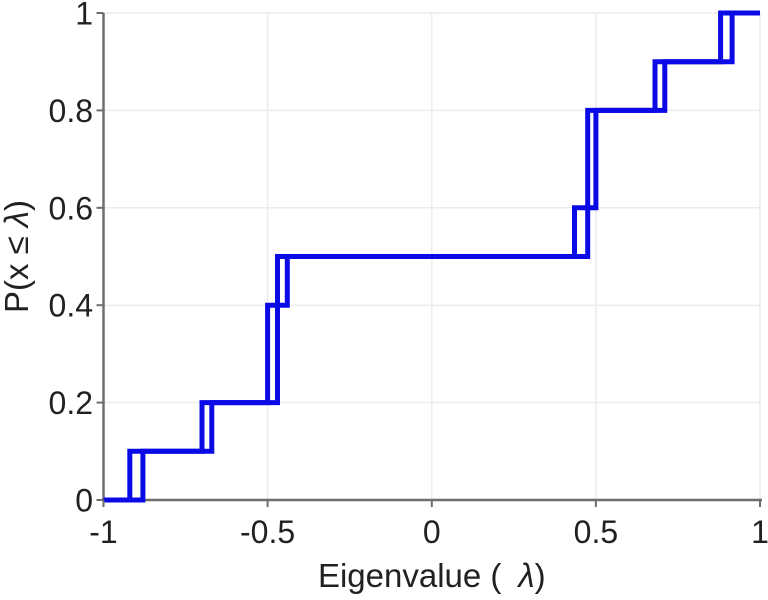 Image resolution: width=768 pixels, height=600 pixels. I want to click on x-tick-label: 0, so click(432, 532).